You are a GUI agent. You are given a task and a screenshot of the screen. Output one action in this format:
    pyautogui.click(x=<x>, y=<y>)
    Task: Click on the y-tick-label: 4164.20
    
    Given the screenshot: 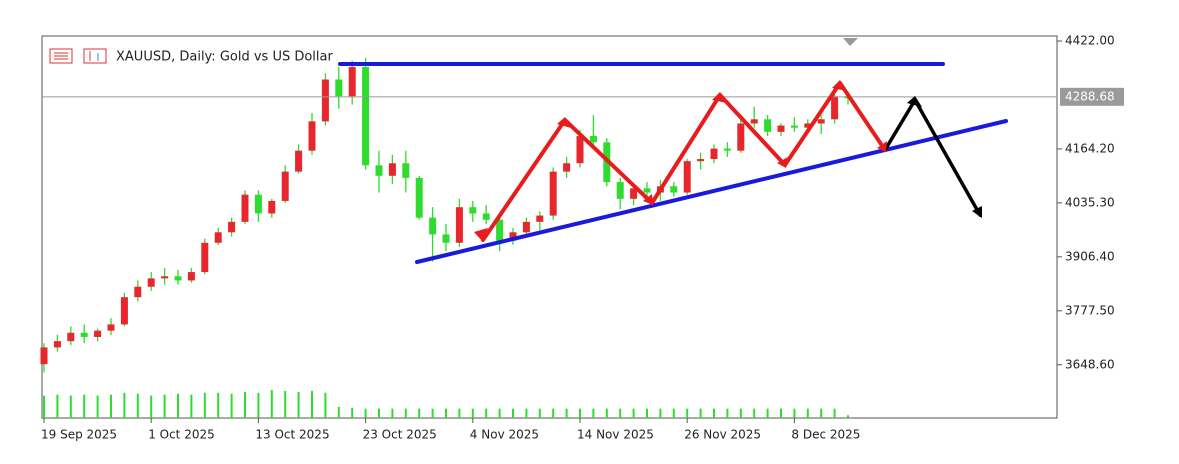 What is the action you would take?
    pyautogui.click(x=1090, y=148)
    